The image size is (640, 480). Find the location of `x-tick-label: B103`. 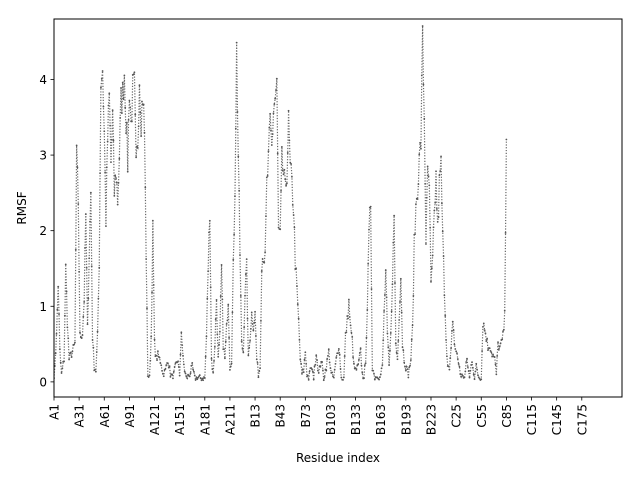

x-tick-label: B103 is located at coordinates (331, 419).